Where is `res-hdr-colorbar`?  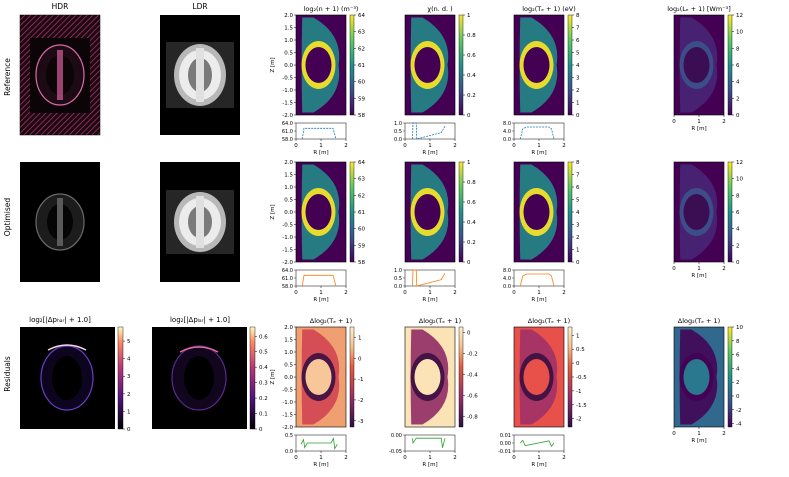 res-hdr-colorbar is located at coordinates (120, 378).